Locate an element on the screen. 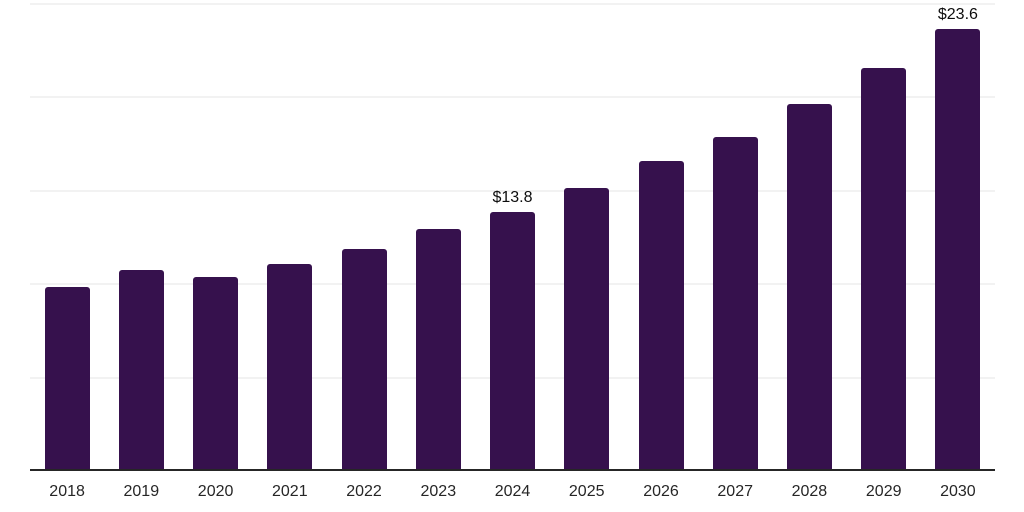 This screenshot has height=512, width=1024. x-tick-2029: 2029 is located at coordinates (883, 491).